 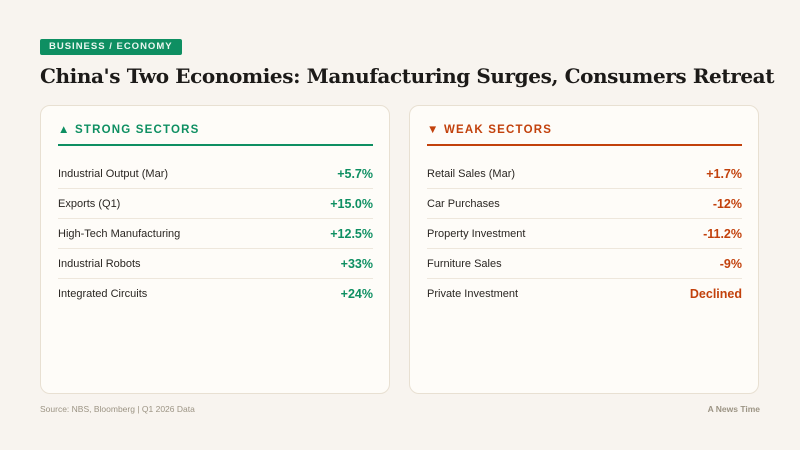 I want to click on sector-value: +12.5%, so click(x=351, y=233).